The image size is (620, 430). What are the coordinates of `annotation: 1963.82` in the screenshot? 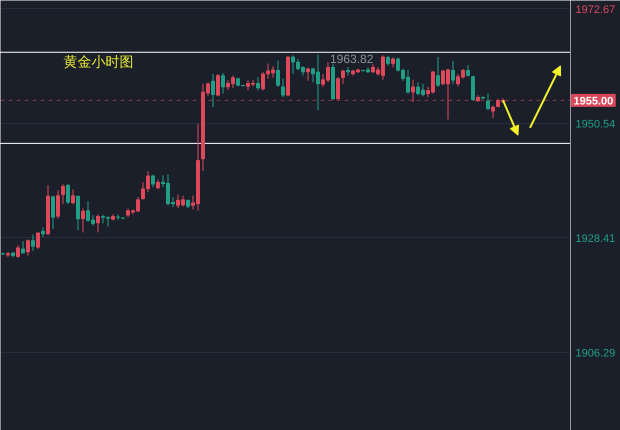 It's located at (352, 59).